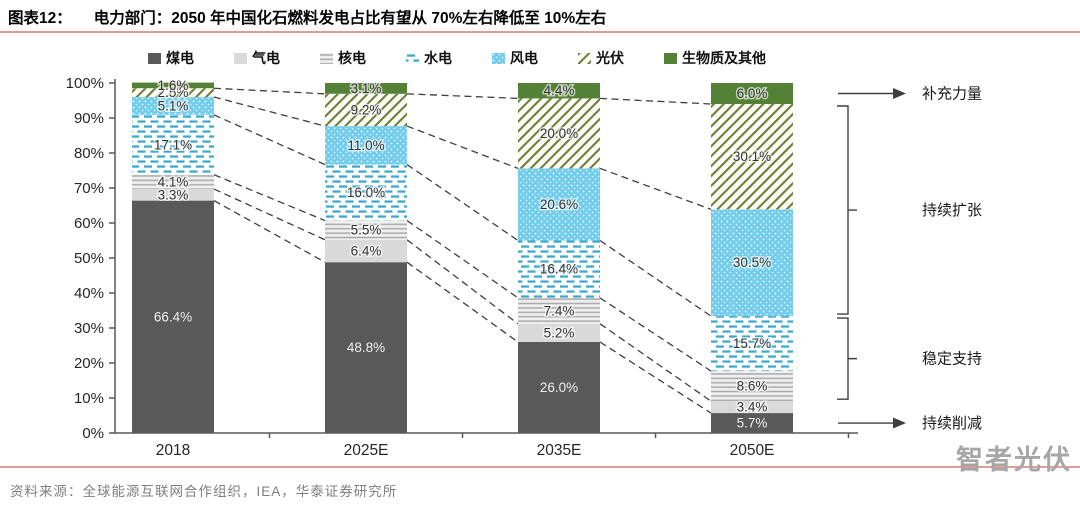  I want to click on legend-item: 煤电, so click(171, 58).